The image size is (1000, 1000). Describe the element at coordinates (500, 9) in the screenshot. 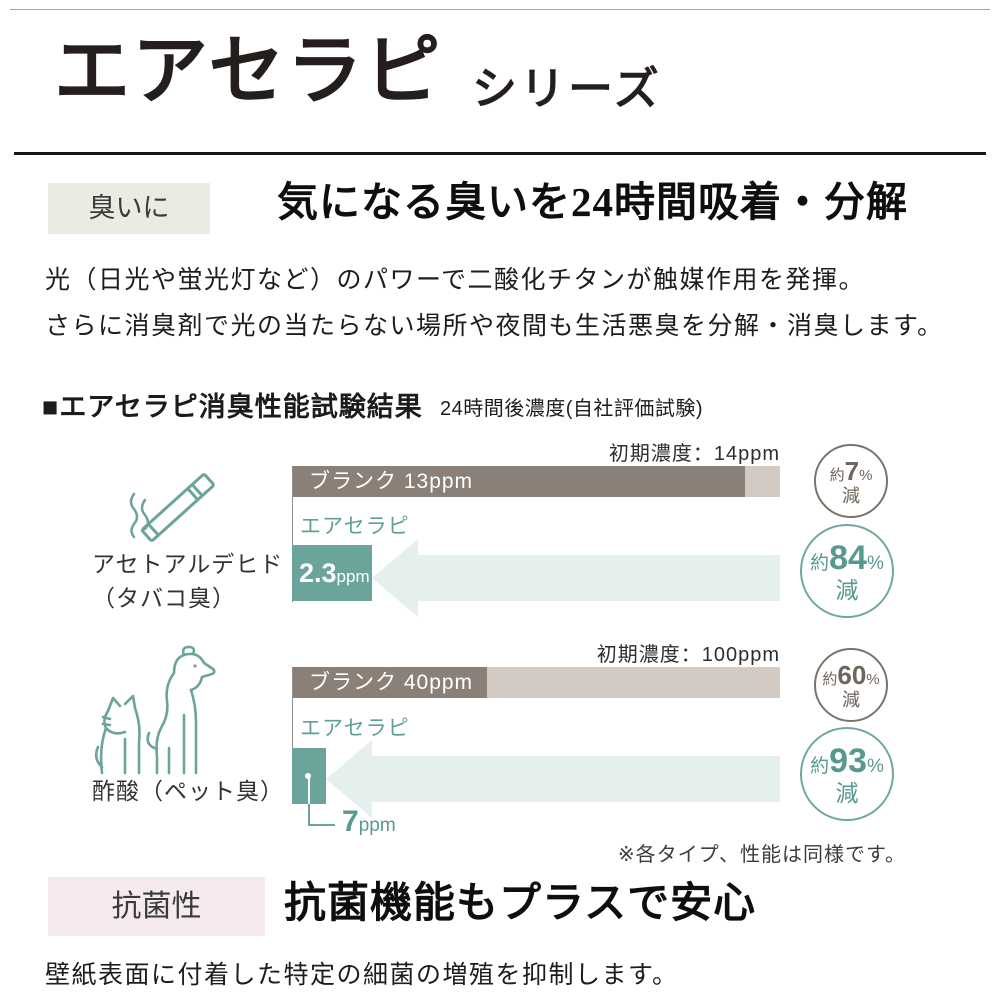

I see `top-divider` at that location.